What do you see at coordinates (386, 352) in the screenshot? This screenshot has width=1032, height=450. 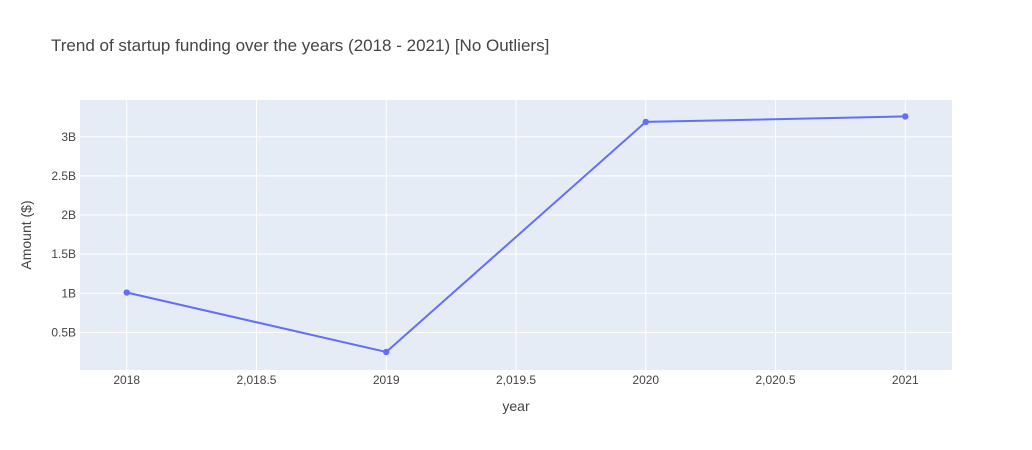 I see `data-point-2019` at bounding box center [386, 352].